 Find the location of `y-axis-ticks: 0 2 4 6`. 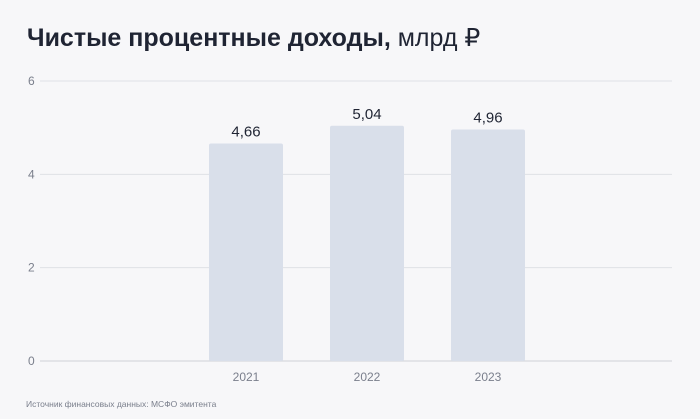

y-axis-ticks: 0 2 4 6 is located at coordinates (31, 221).